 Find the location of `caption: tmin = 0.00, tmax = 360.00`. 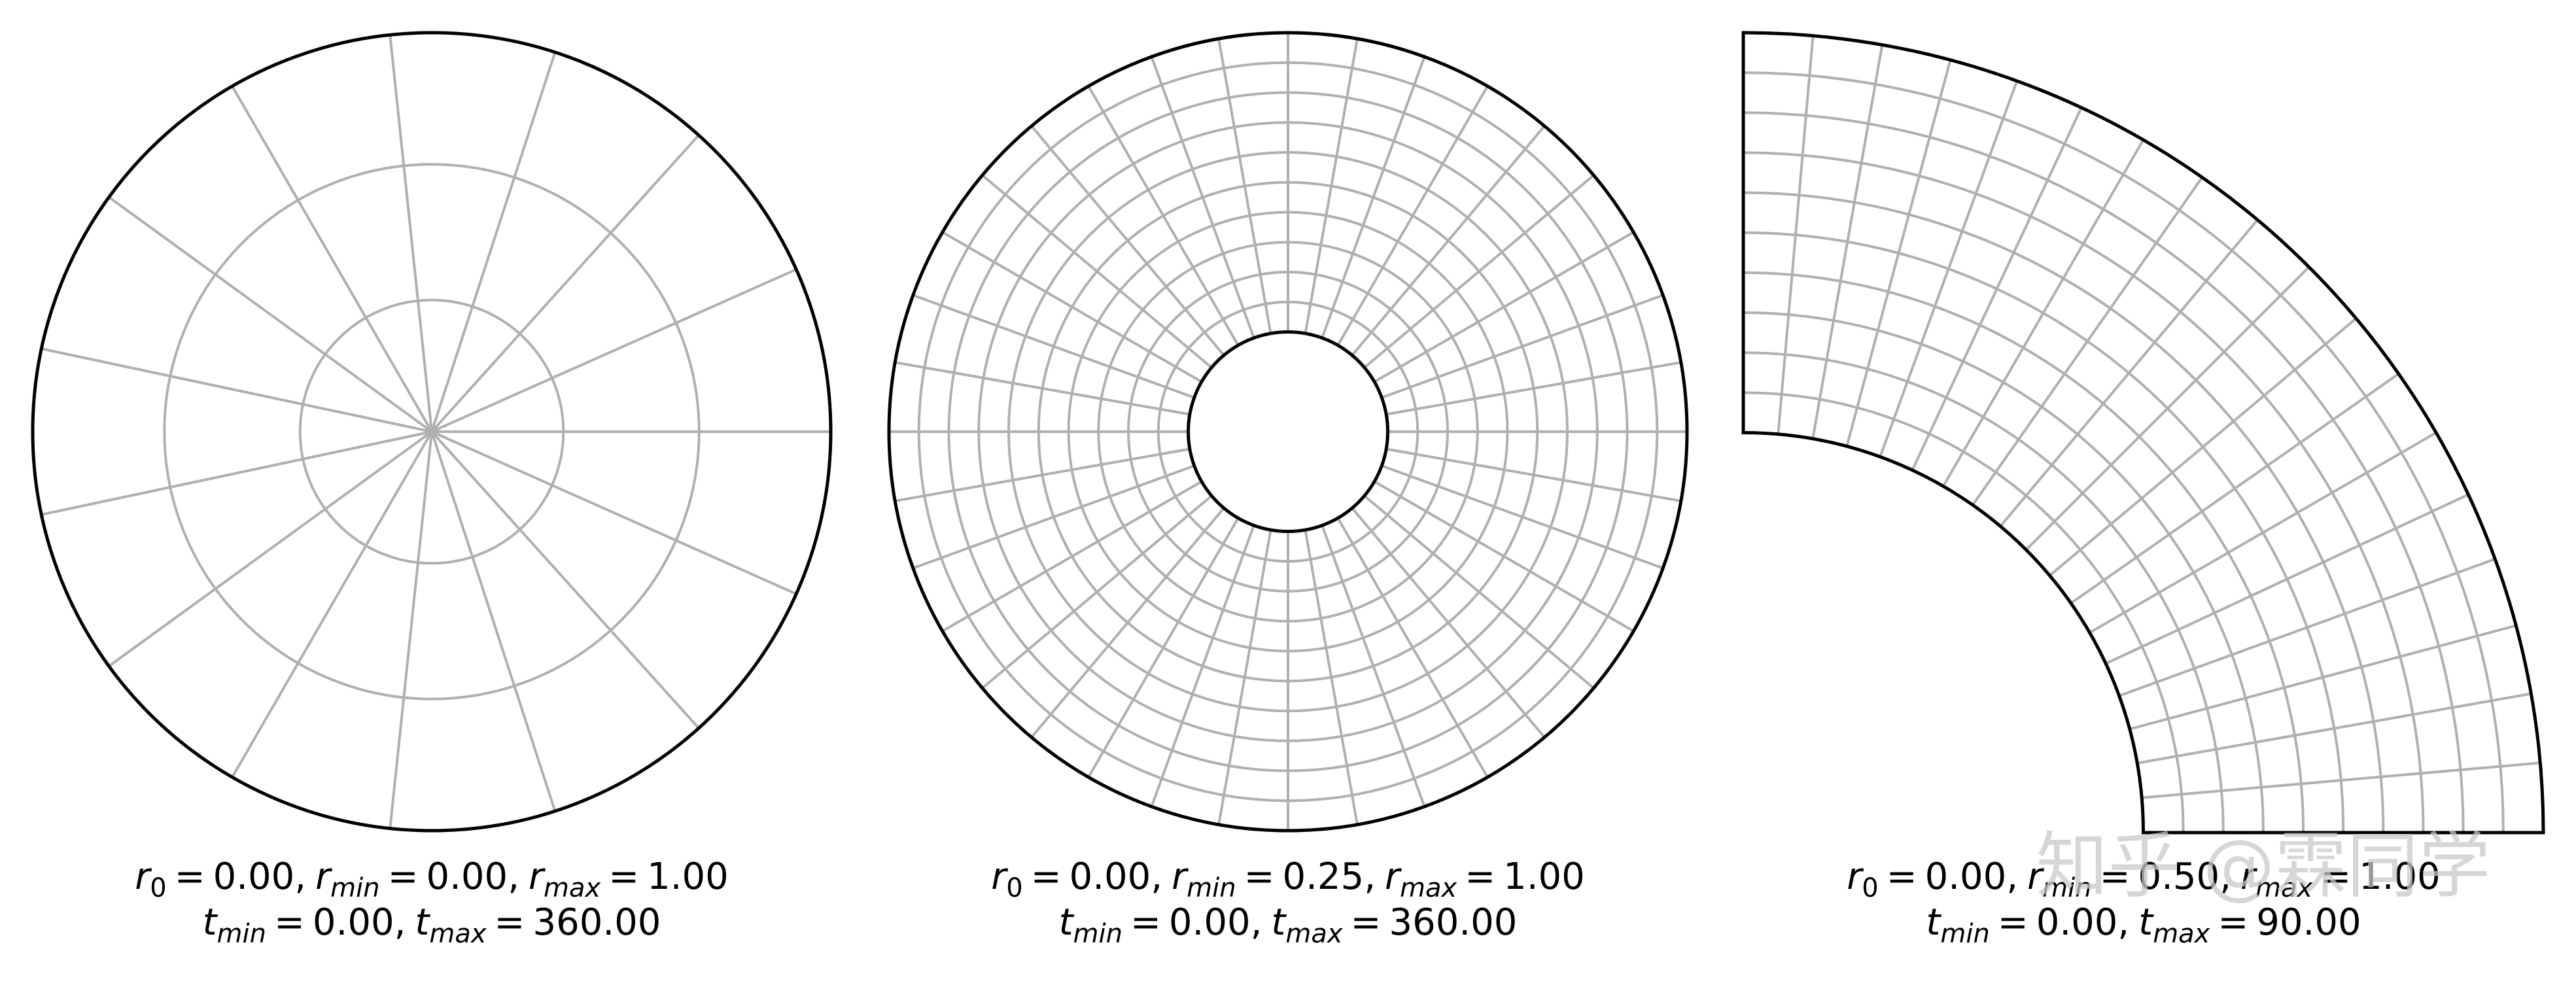

caption: tmin = 0.00, tmax = 360.00 is located at coordinates (1288, 925).